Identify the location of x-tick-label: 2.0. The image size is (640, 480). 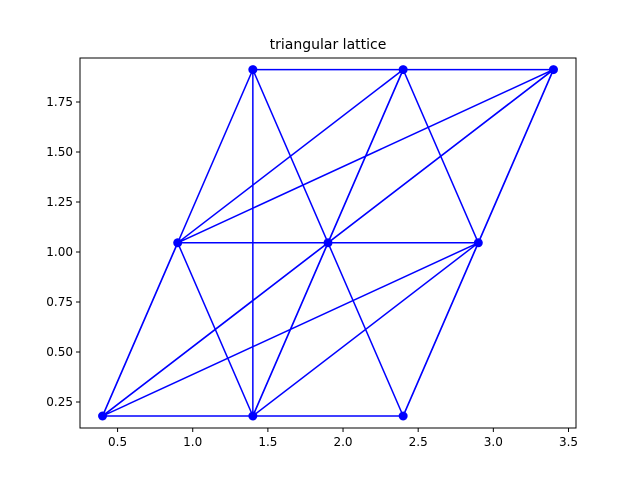
(342, 442).